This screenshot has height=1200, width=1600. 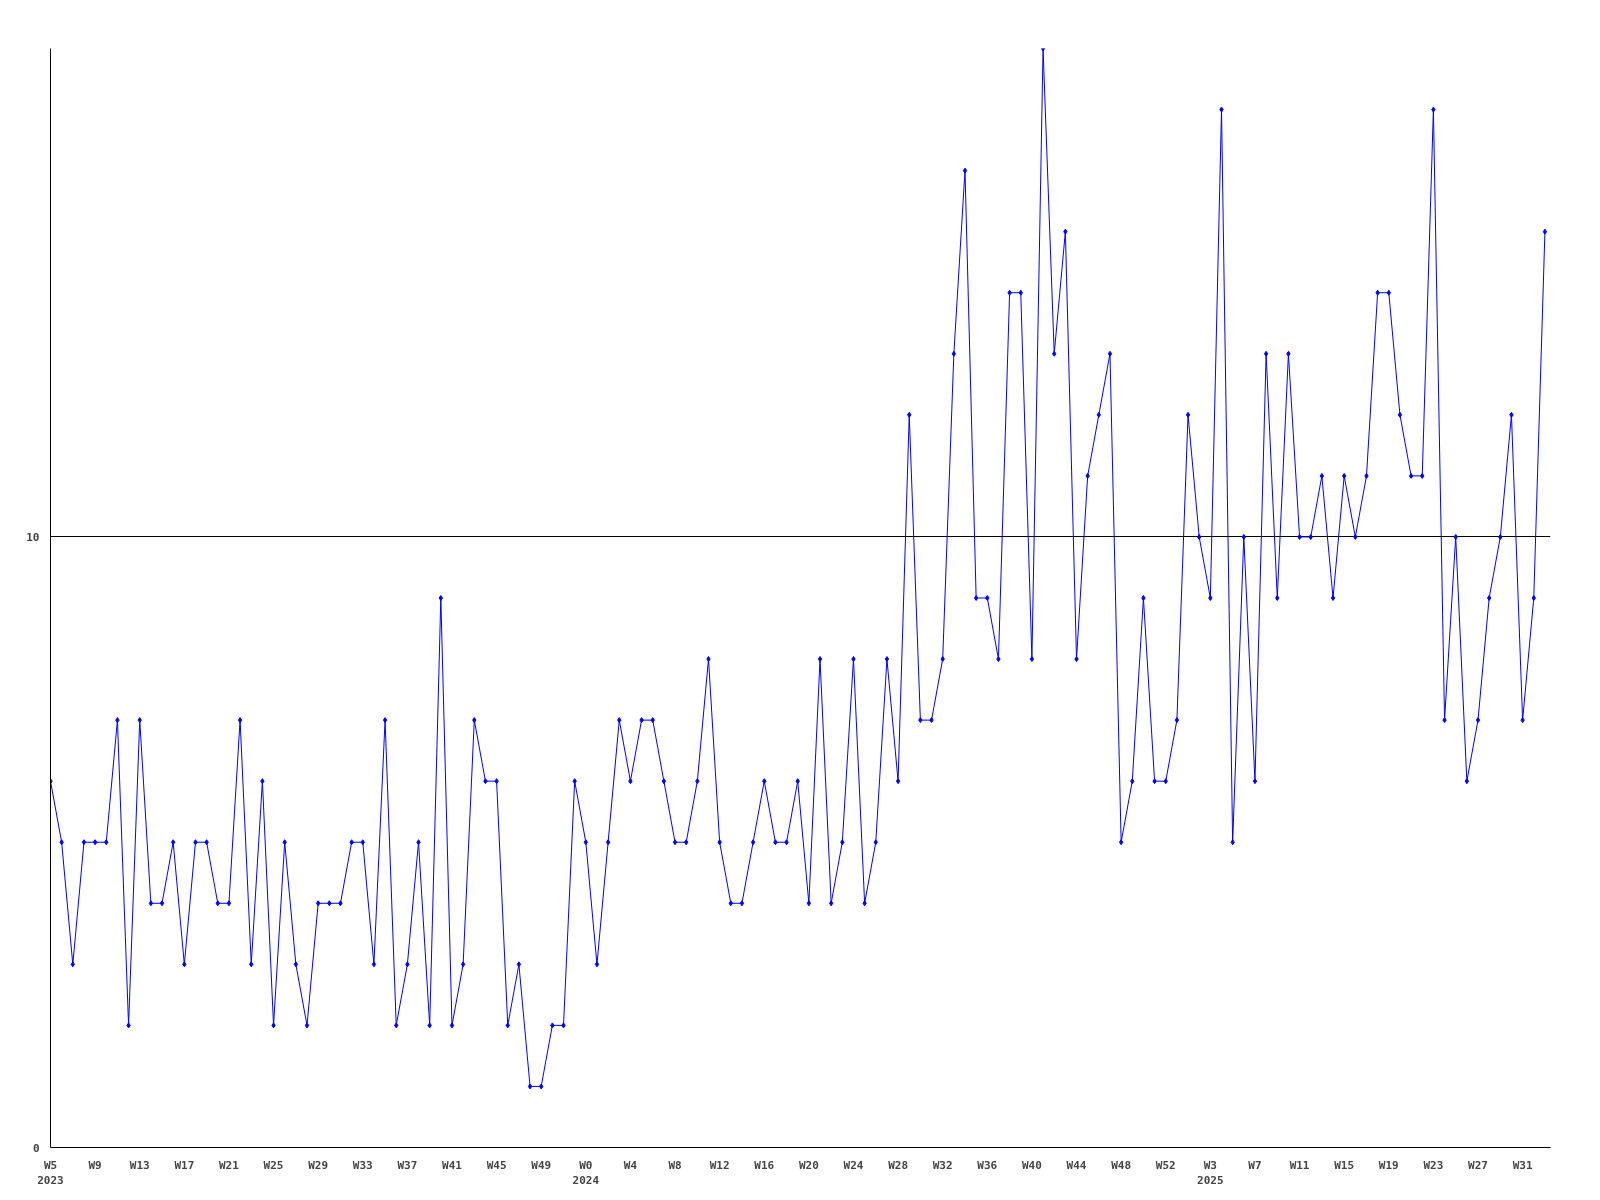 What do you see at coordinates (1478, 1165) in the screenshot?
I see `x-tick-label: W27` at bounding box center [1478, 1165].